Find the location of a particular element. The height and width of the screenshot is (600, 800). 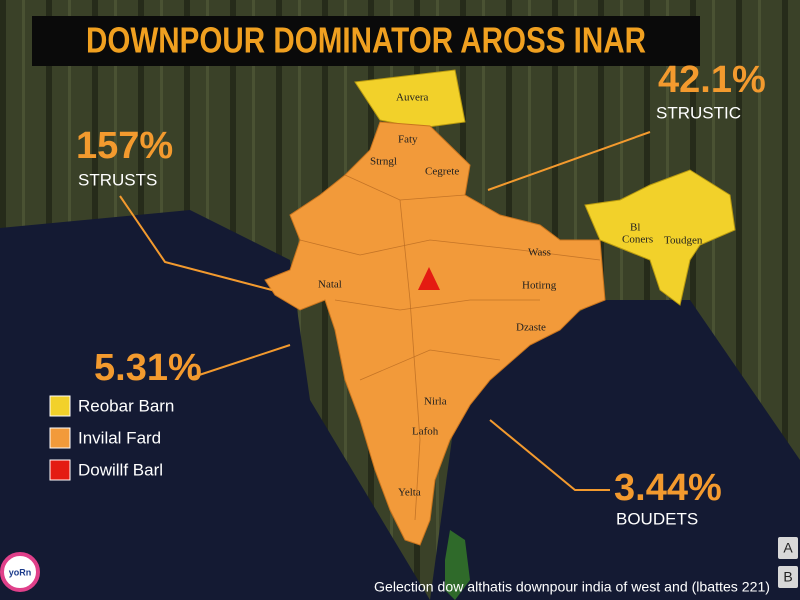

region-north is located at coordinates (410, 99).